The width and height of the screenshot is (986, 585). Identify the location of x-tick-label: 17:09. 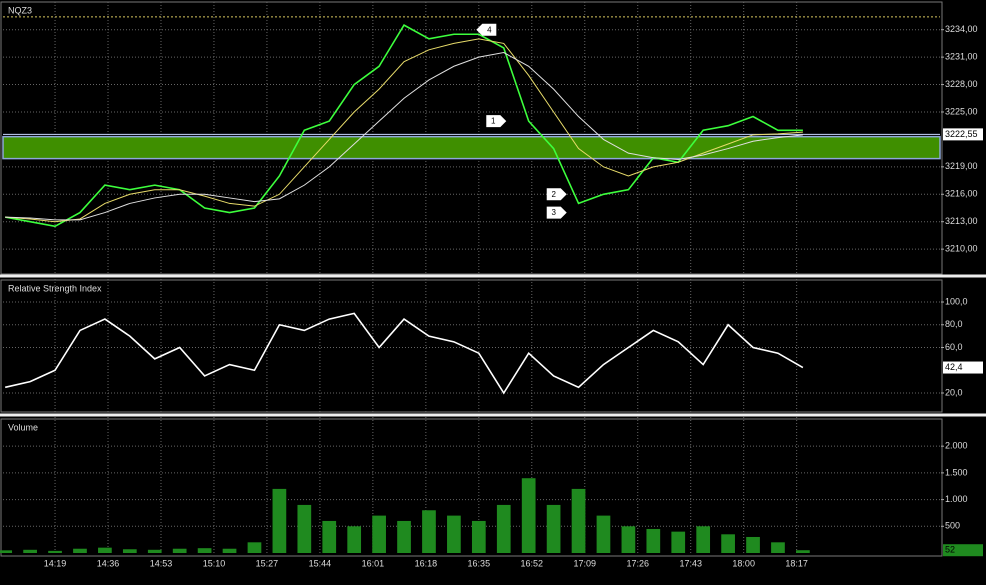
(585, 563).